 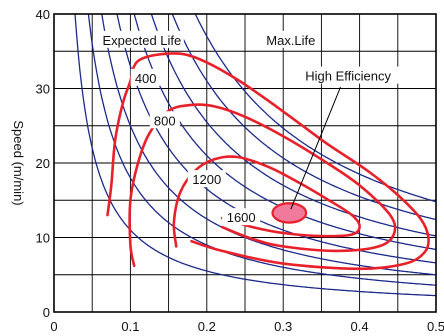 I want to click on high-efficiency-leader-line, so click(x=315, y=148).